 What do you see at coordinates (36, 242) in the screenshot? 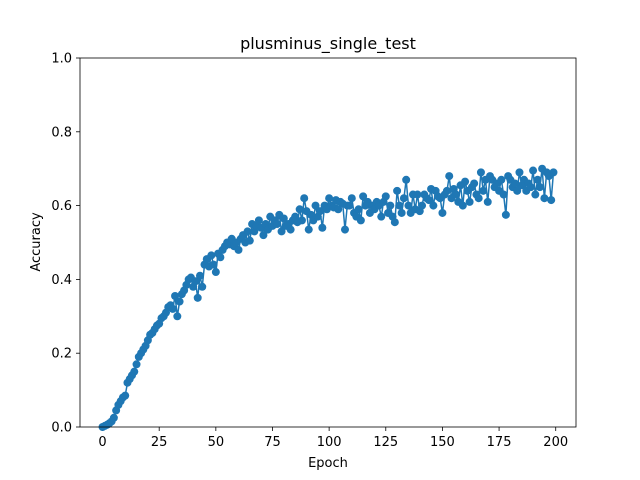
I see `y-axis-label: Accuracy` at bounding box center [36, 242].